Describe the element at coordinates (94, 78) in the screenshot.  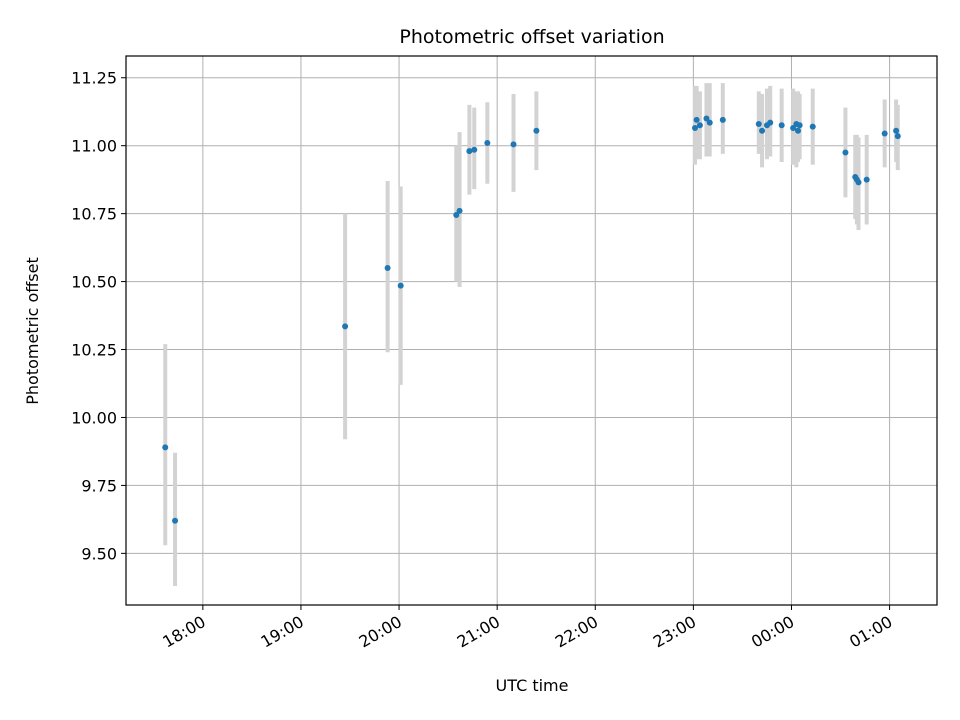
I see `y-tick-label: 11.25` at that location.